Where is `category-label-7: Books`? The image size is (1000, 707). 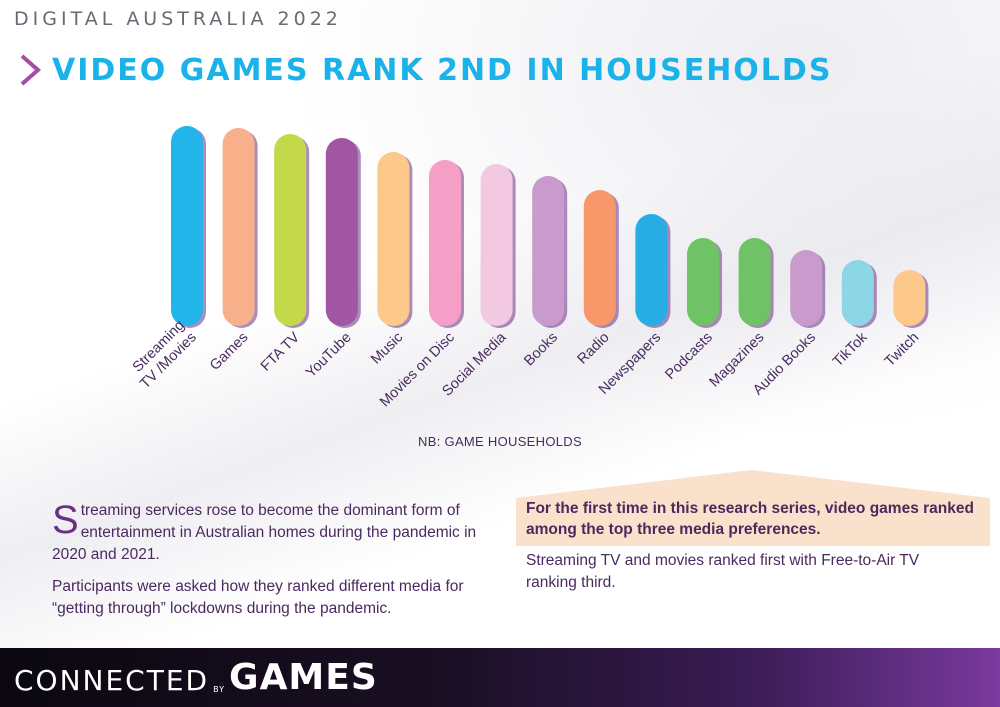
category-label-7: Books is located at coordinates (541, 350).